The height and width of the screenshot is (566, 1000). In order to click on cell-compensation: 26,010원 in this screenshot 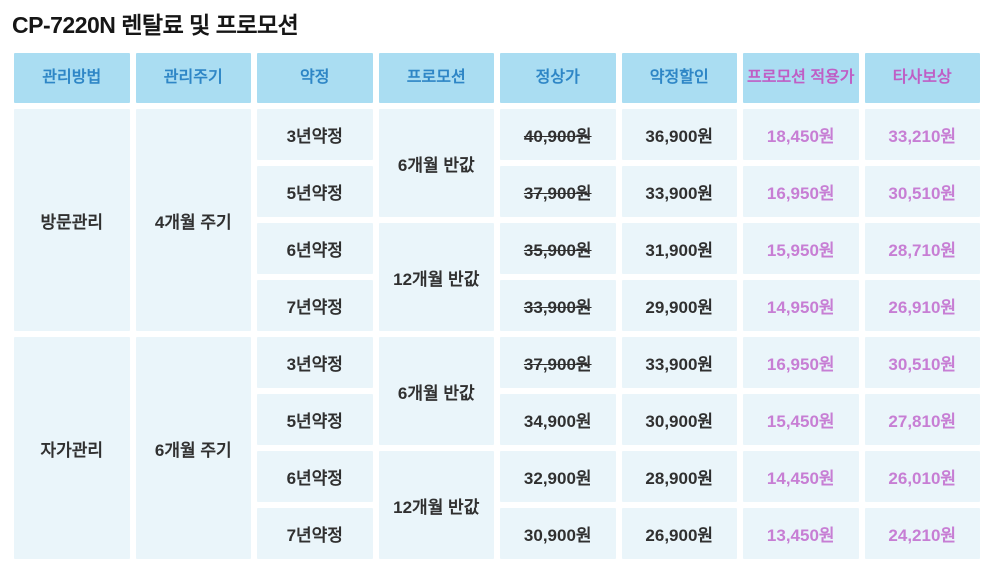, I will do `click(922, 476)`.